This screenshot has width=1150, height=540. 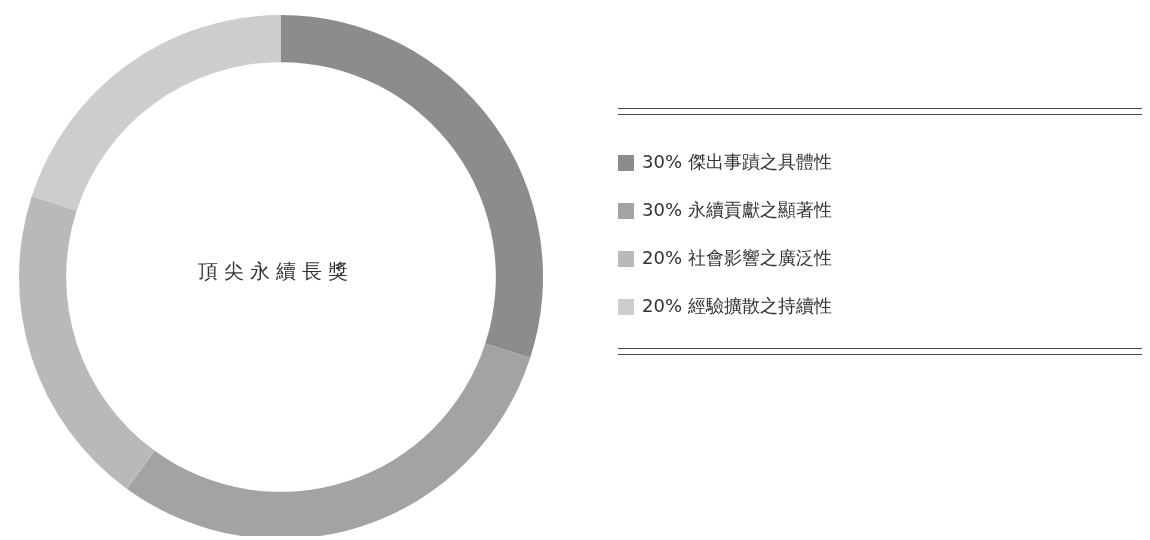 I want to click on legend-label: 30% 永續貢獻之顯著性, so click(x=737, y=209).